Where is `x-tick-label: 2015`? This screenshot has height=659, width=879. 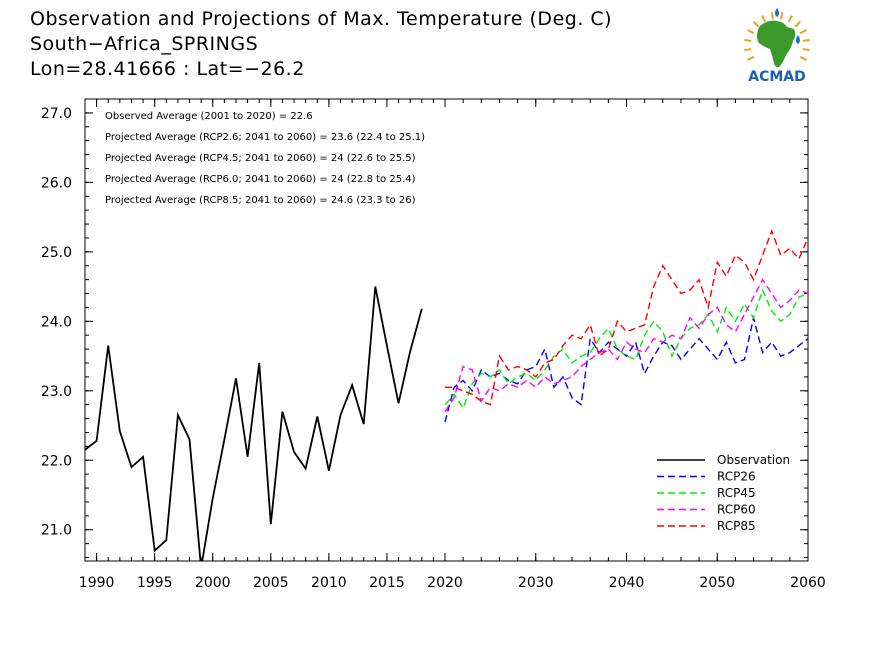 x-tick-label: 2015 is located at coordinates (387, 583).